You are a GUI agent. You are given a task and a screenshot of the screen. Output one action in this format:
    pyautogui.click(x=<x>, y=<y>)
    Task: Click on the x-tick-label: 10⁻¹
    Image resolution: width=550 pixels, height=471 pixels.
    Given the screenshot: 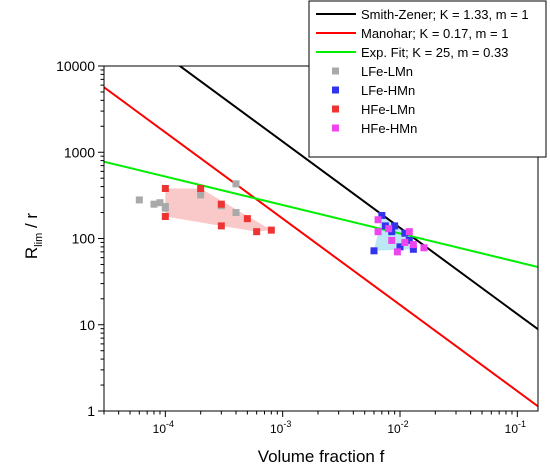 What is the action you would take?
    pyautogui.click(x=515, y=427)
    